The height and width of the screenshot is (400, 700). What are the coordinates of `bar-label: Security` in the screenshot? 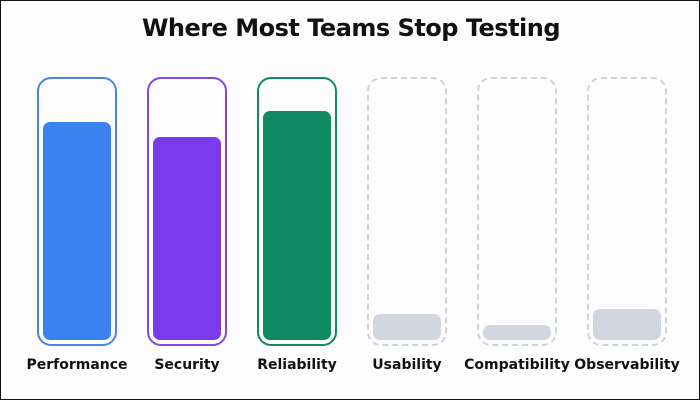 It's located at (187, 365).